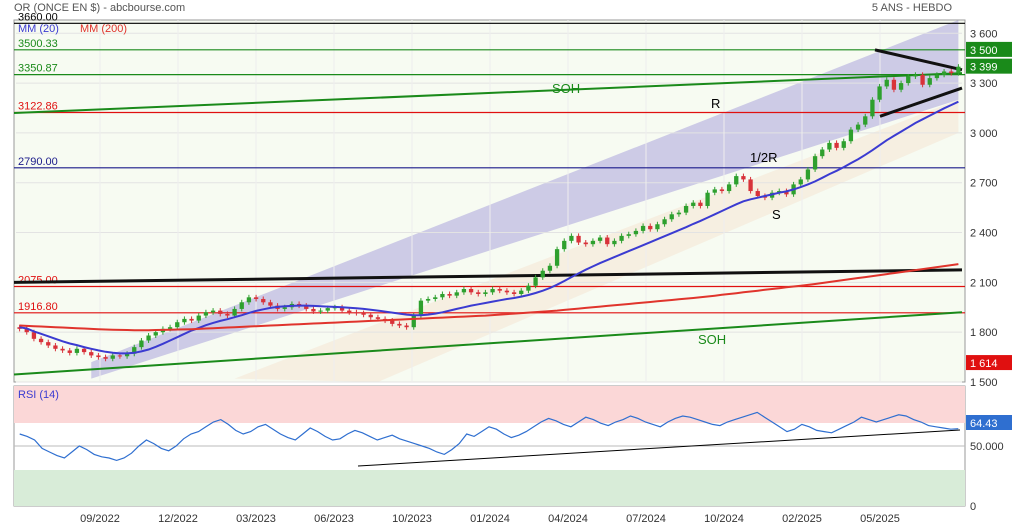 The image size is (1014, 528). I want to click on rsi-line, so click(489, 436).